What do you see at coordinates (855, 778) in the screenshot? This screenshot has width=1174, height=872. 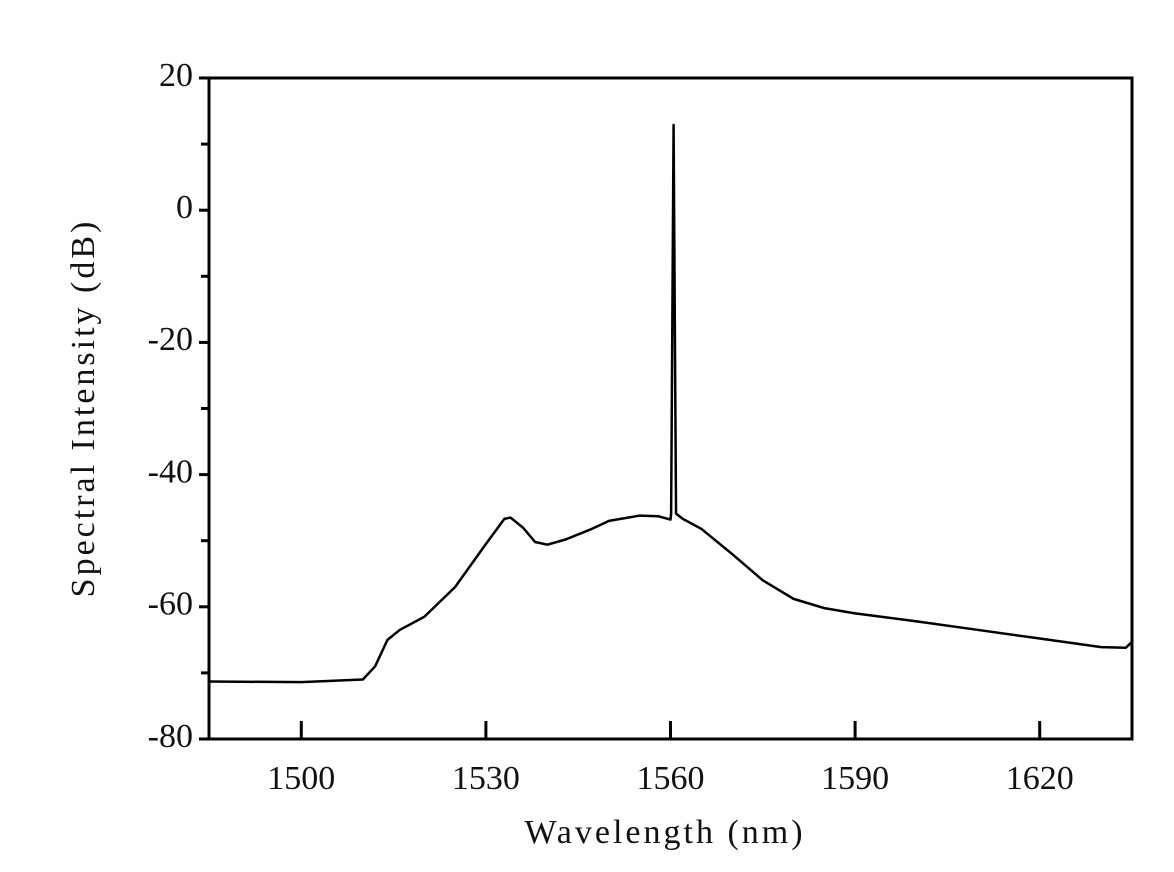 I see `x-tick-label: 1590` at bounding box center [855, 778].